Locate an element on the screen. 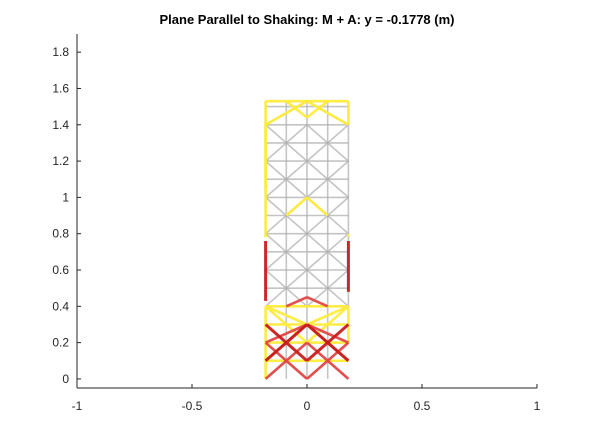 The image size is (593, 445). y-tick-label-5: 1 is located at coordinates (65, 197).